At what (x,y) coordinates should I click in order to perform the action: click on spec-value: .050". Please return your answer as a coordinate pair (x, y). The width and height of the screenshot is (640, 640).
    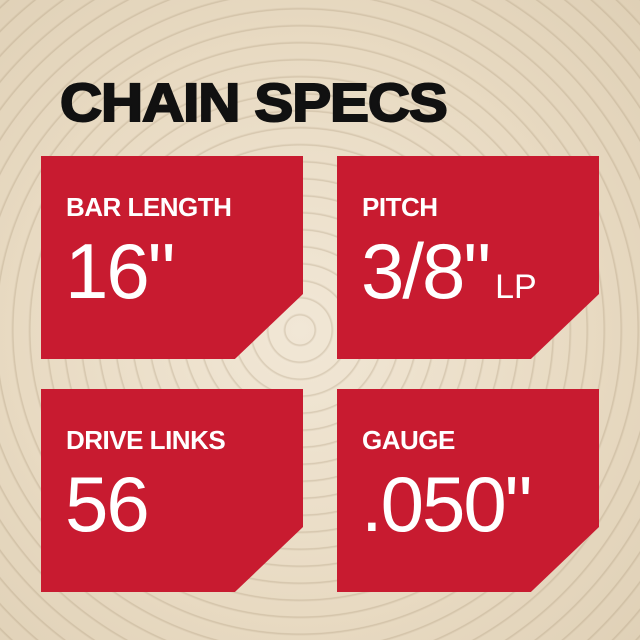
    Looking at the image, I should click on (446, 504).